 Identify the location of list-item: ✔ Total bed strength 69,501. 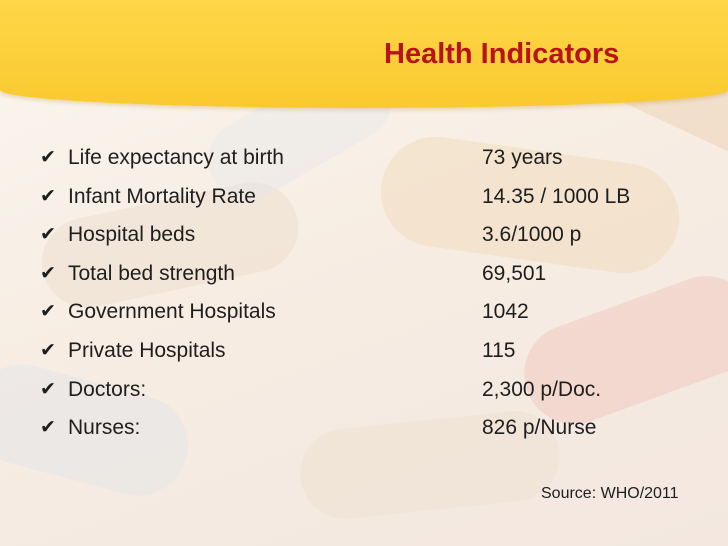
(365, 279).